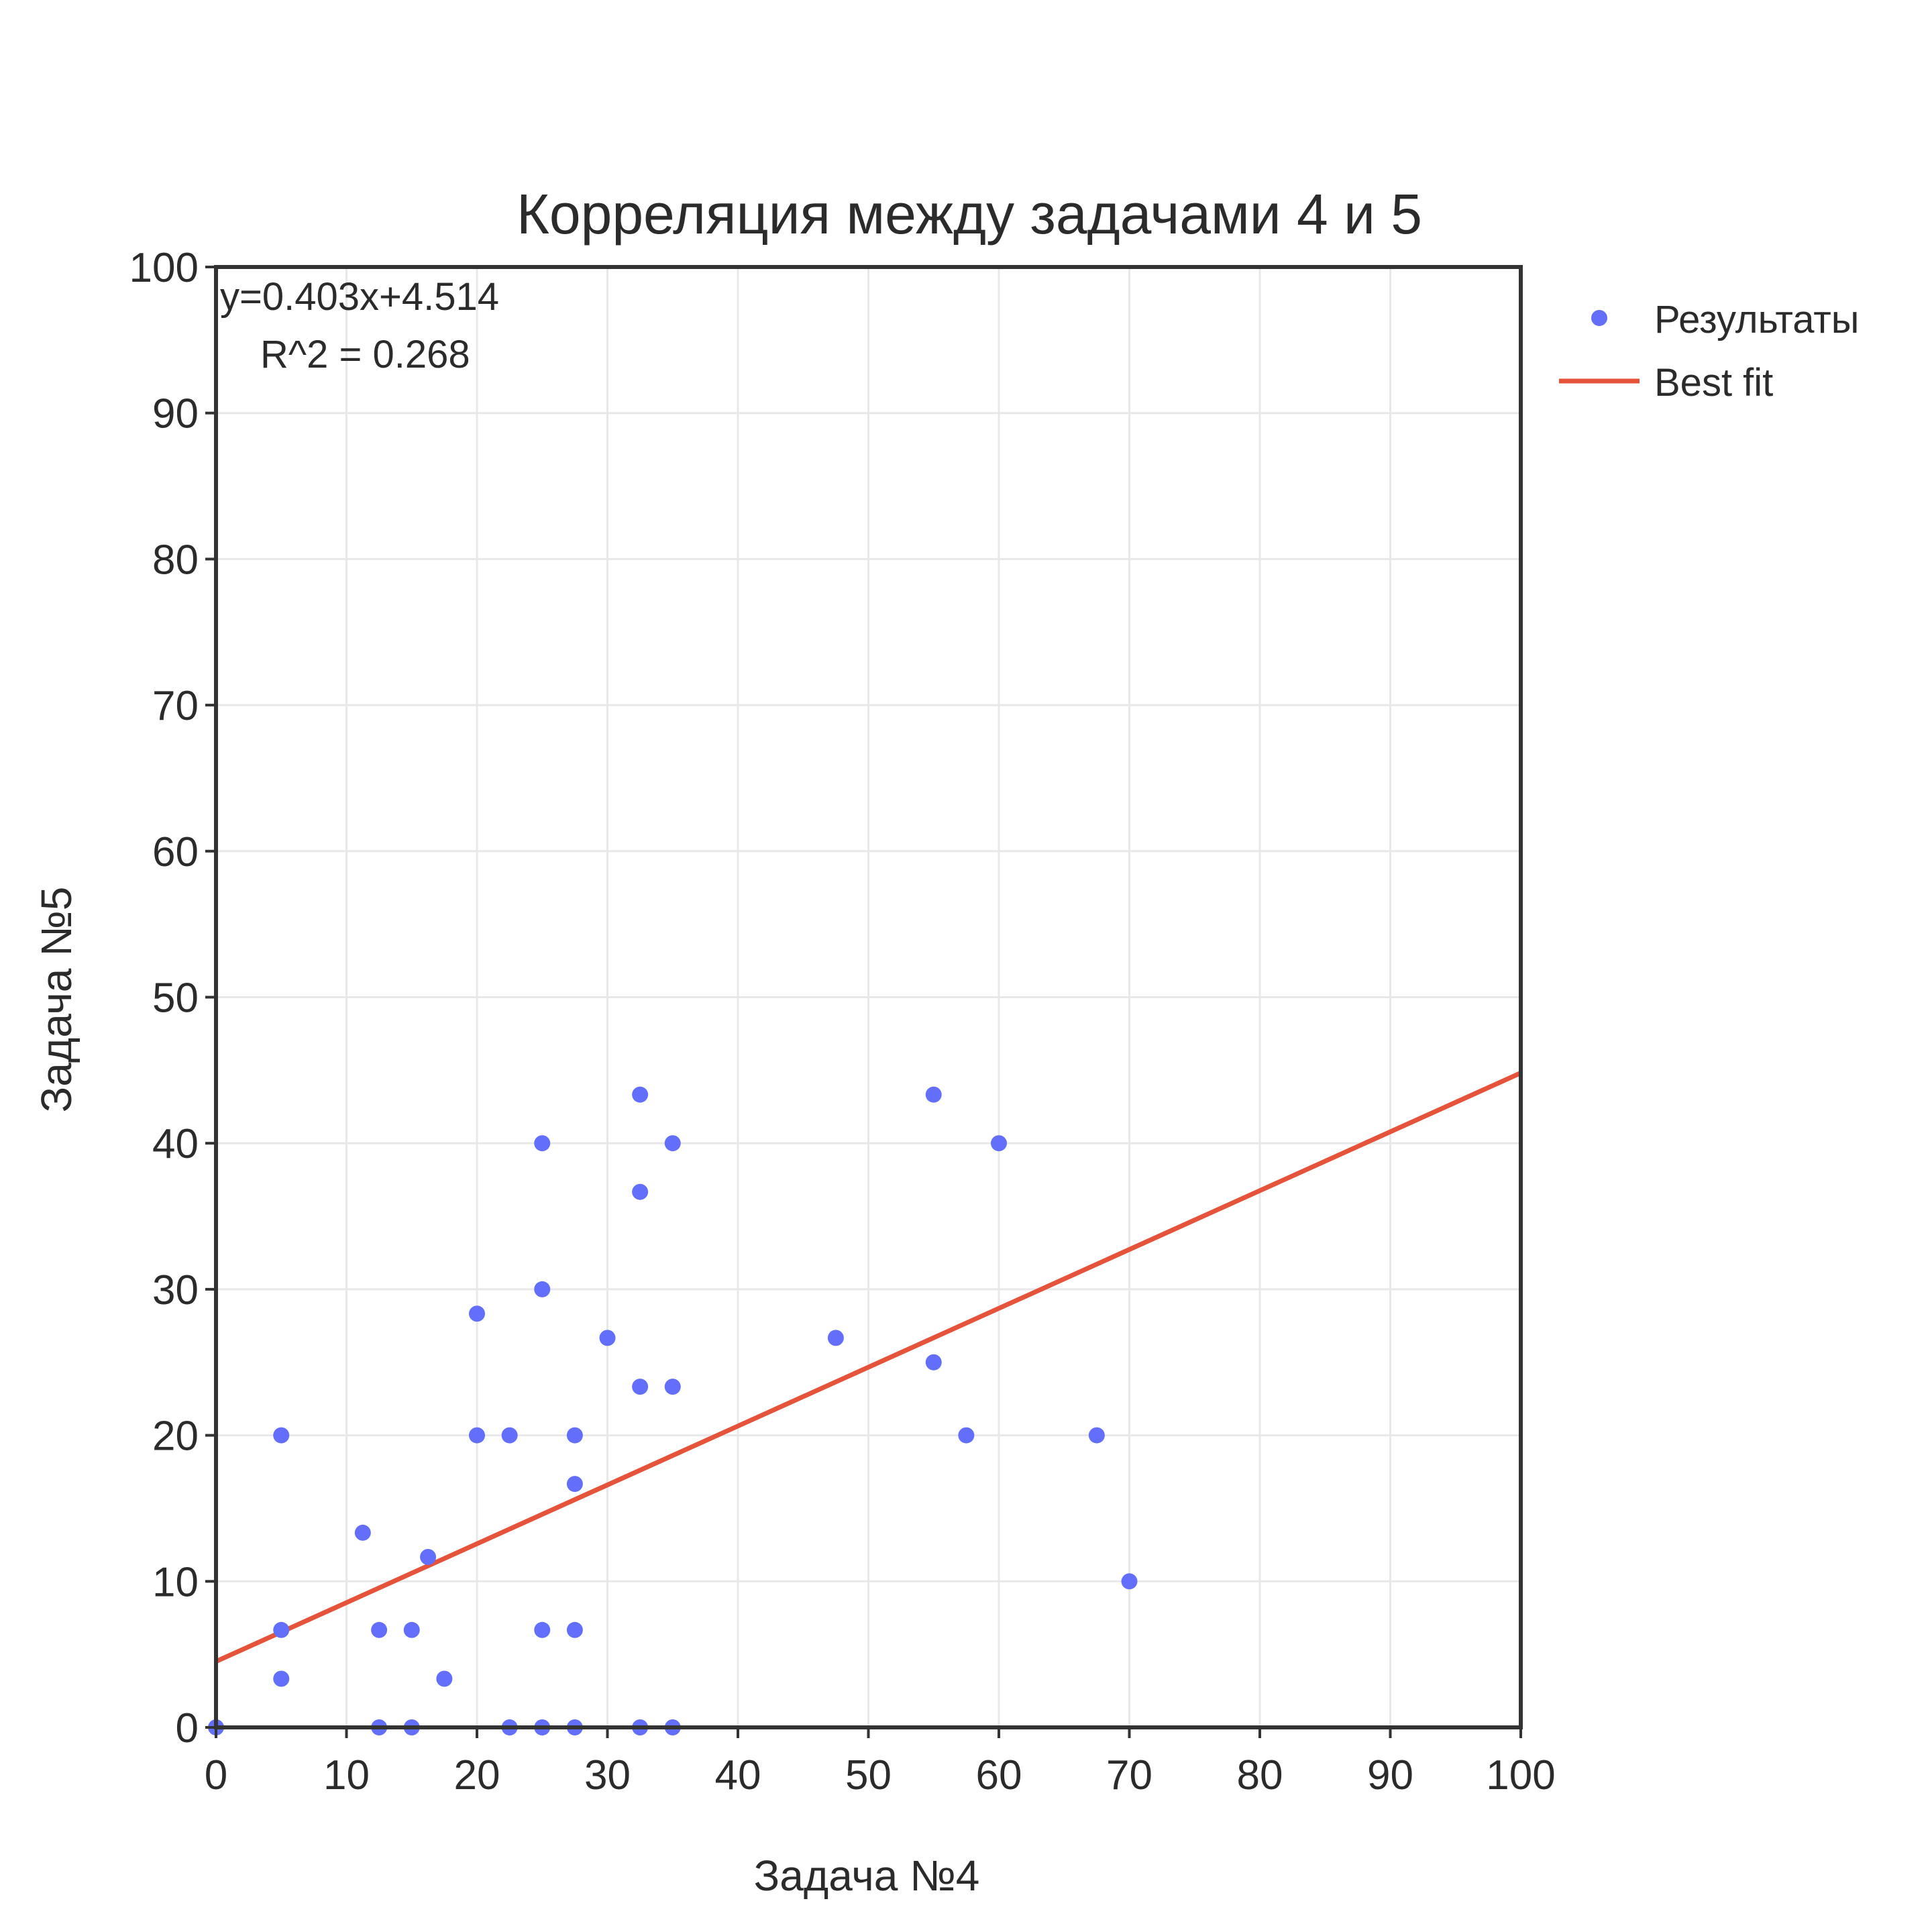 This screenshot has width=1932, height=1932. Describe the element at coordinates (1599, 318) in the screenshot. I see `legend-marker-results` at that location.